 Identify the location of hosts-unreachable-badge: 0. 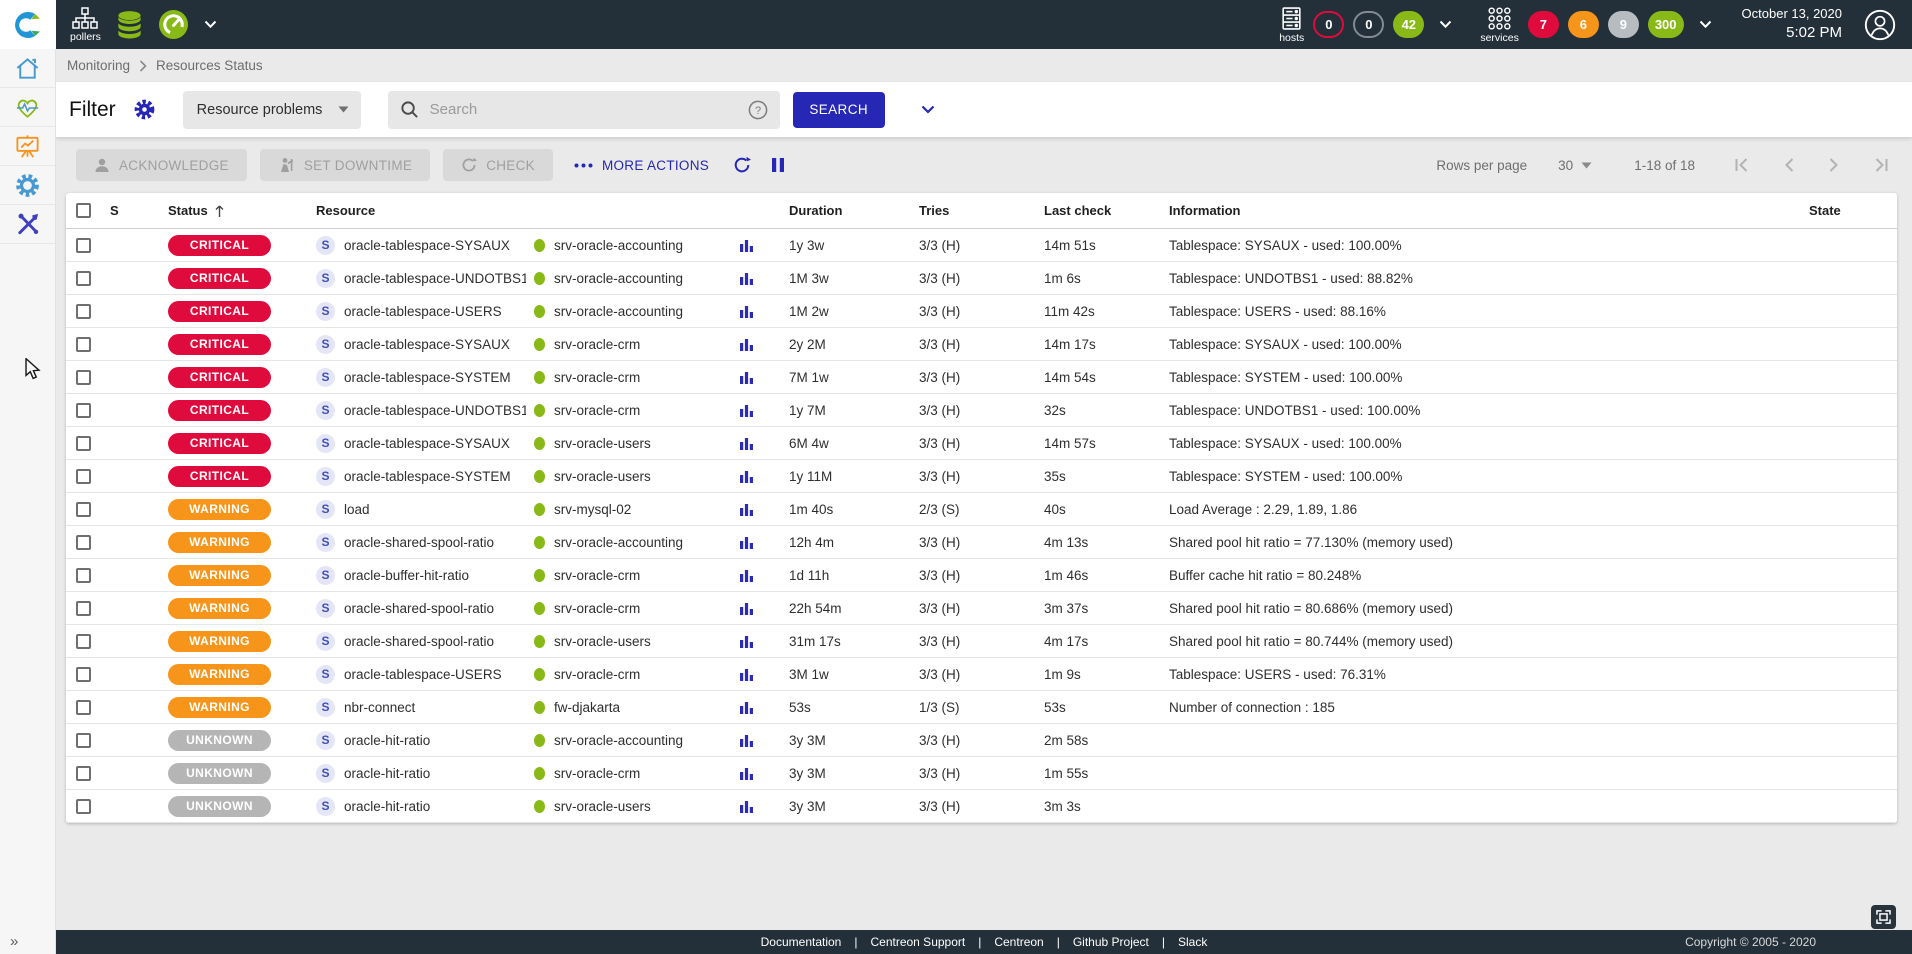
(1369, 24).